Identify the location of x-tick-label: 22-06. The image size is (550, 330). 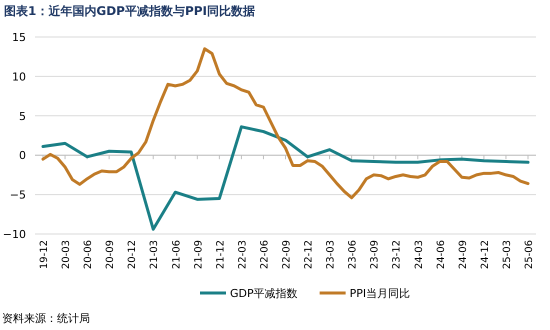
(264, 255).